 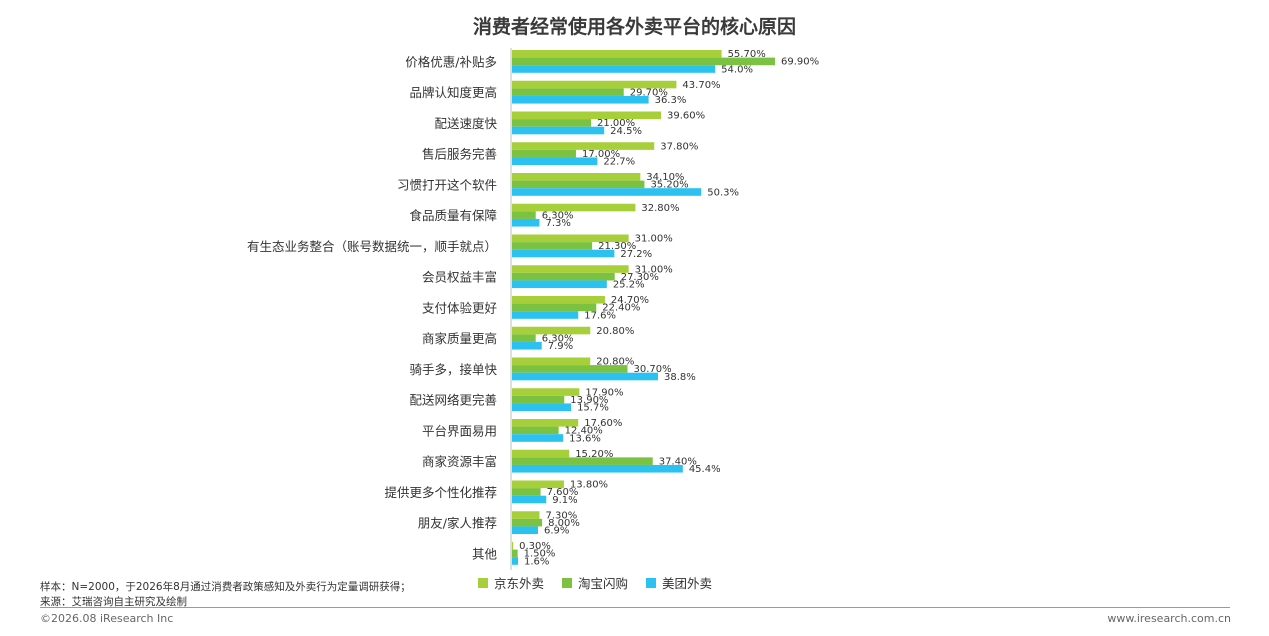 I want to click on data-label-jd: 37.80%, so click(x=679, y=146).